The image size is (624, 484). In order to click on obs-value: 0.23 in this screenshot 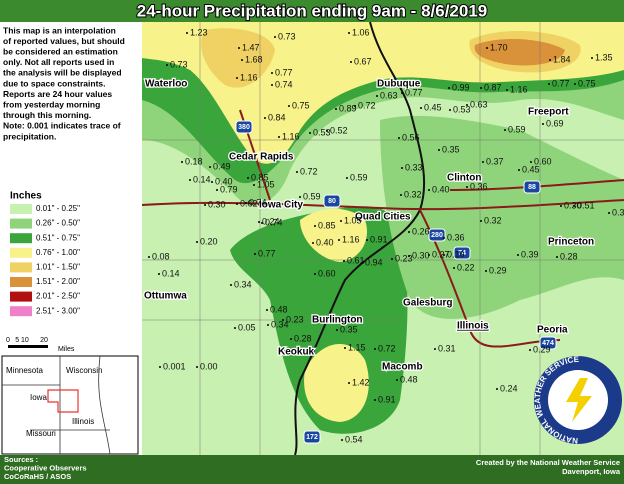, I will do `click(295, 319)`.